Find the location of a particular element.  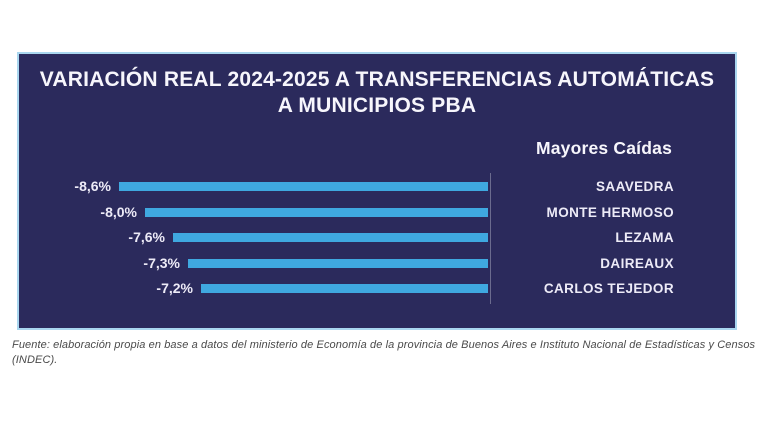

bar-row: -7,2% CARLOS TEJEDOR is located at coordinates (356, 289).